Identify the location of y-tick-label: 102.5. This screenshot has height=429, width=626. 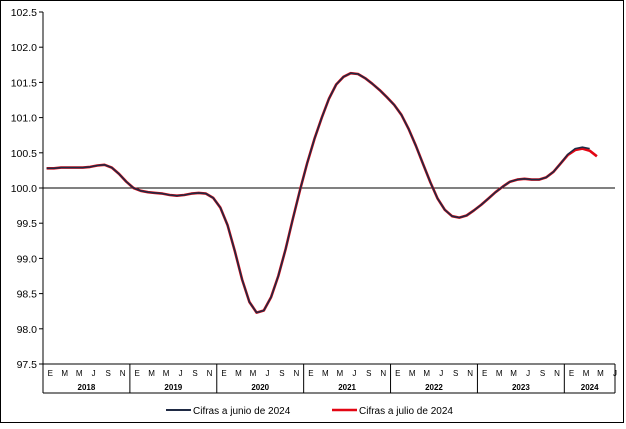
(24, 13).